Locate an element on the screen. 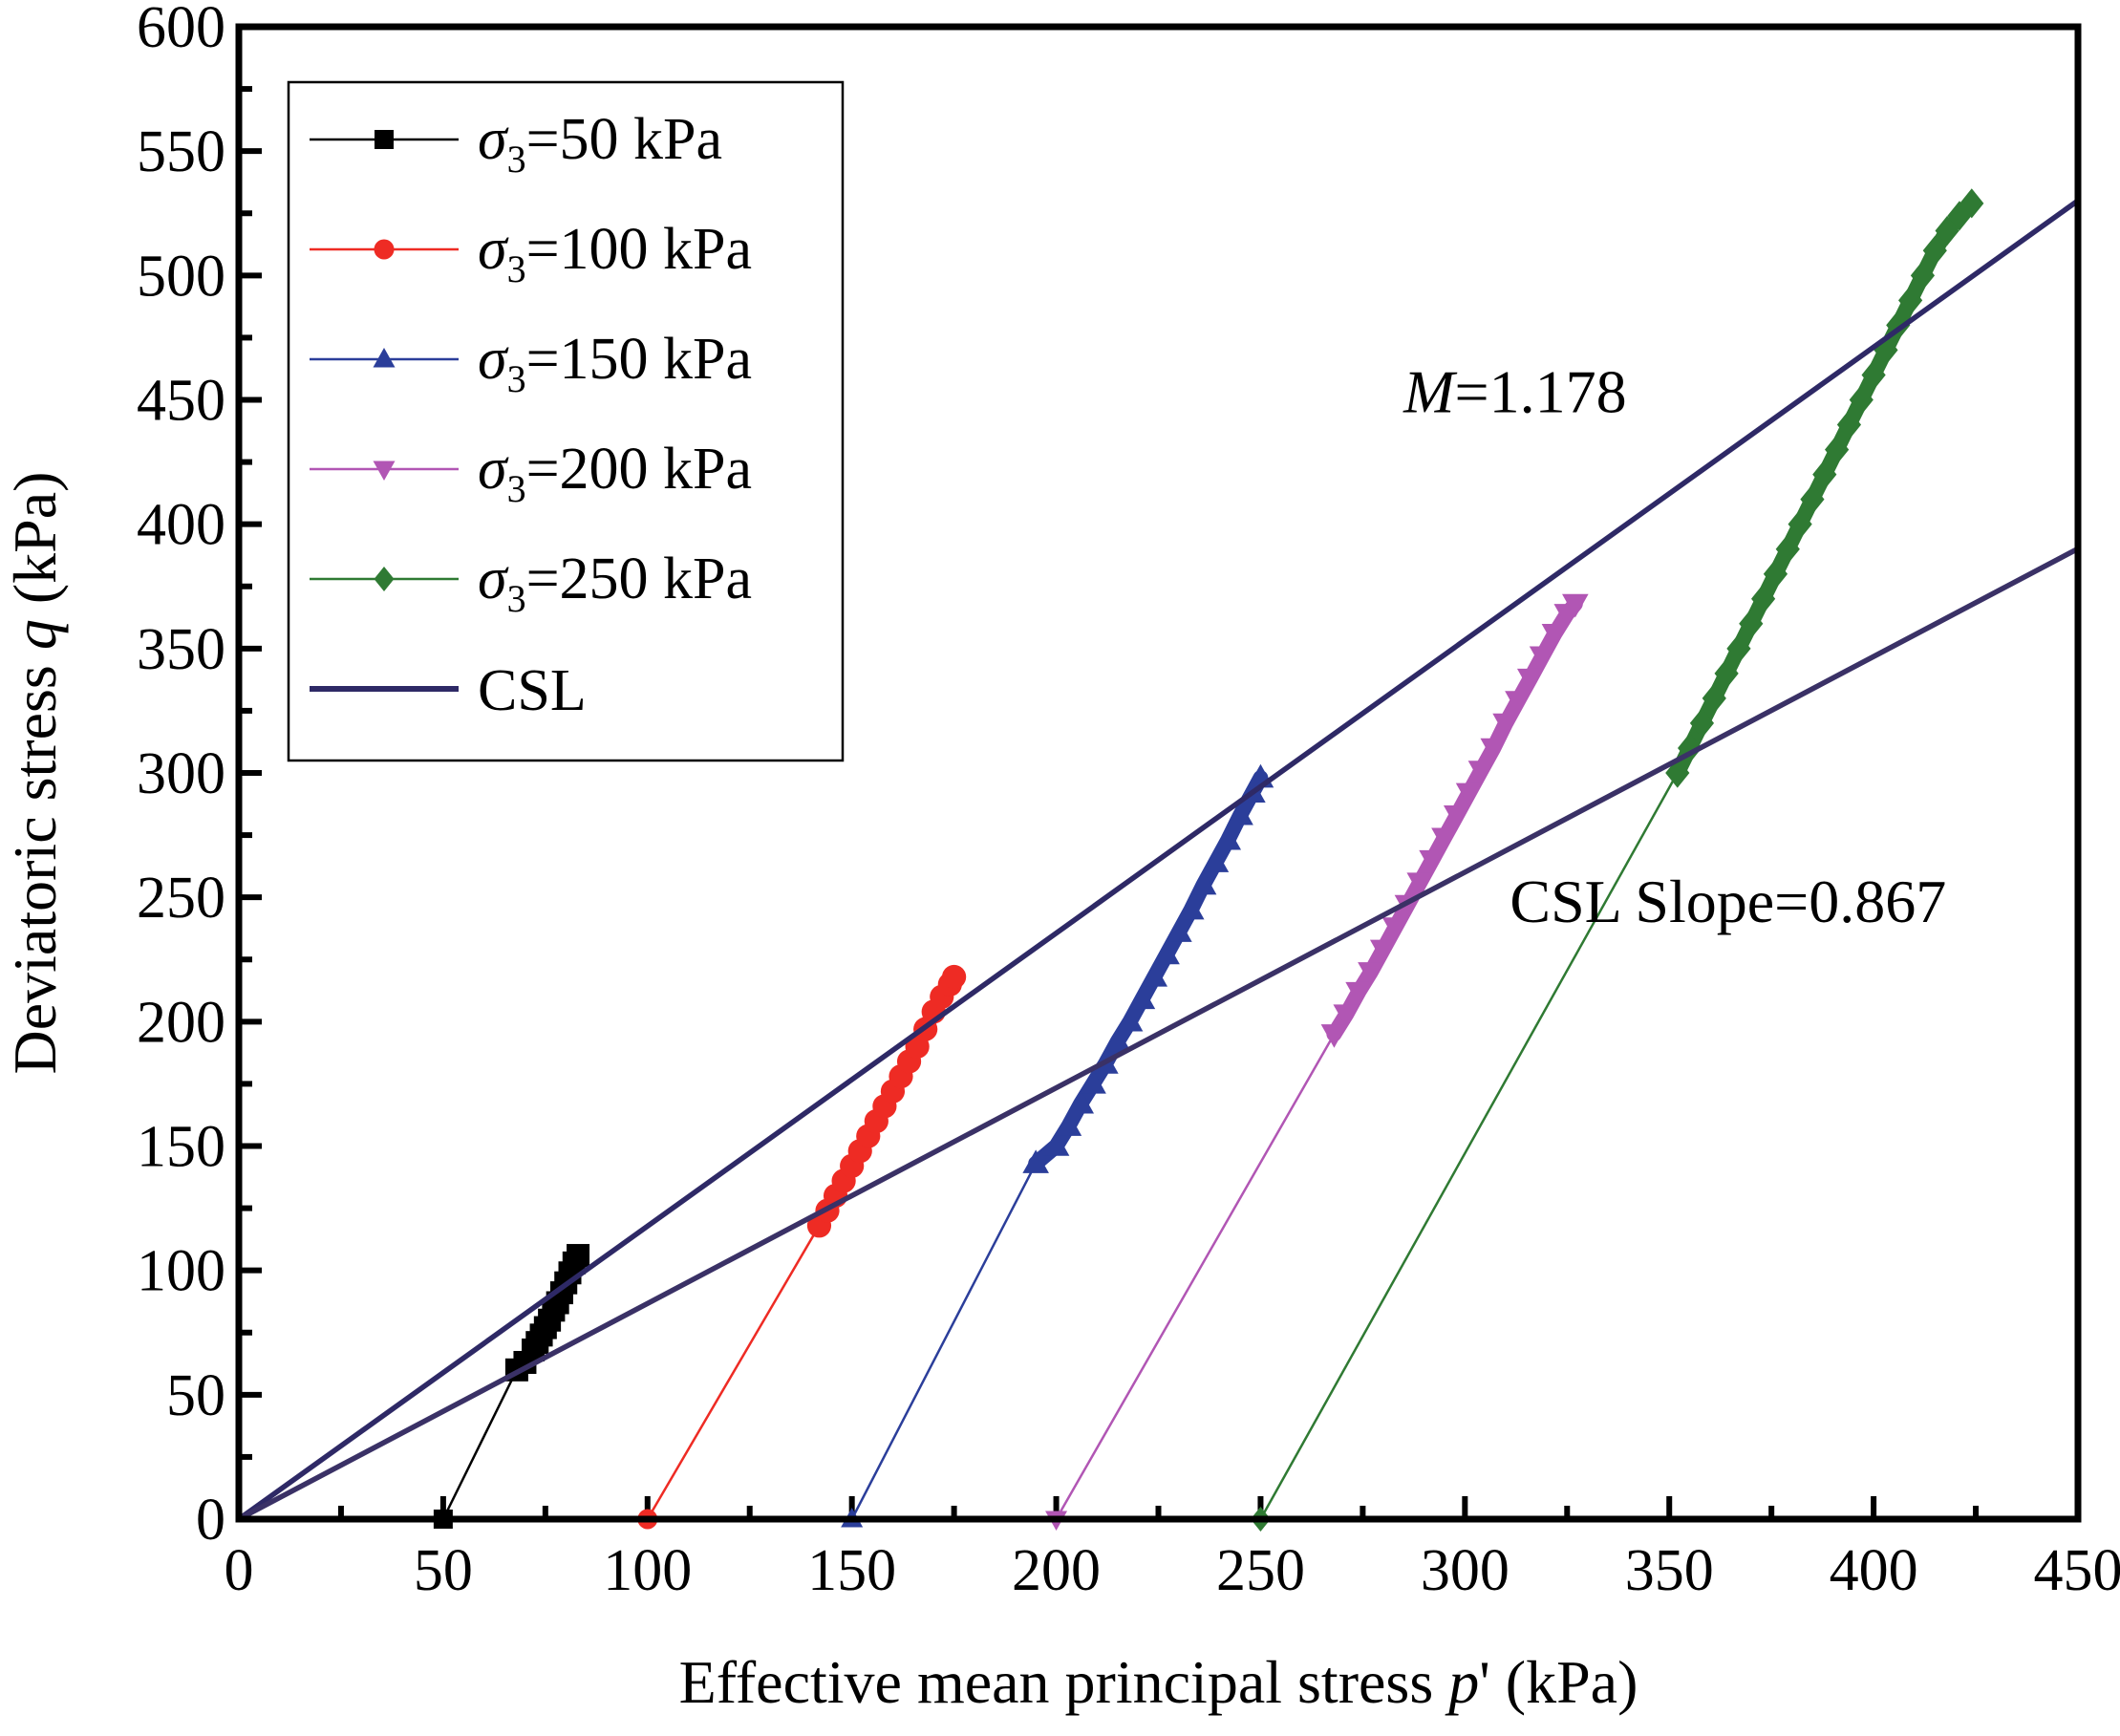 Image resolution: width=2120 pixels, height=1736 pixels. y-axis-title-suffix: (kPa) is located at coordinates (35, 546).